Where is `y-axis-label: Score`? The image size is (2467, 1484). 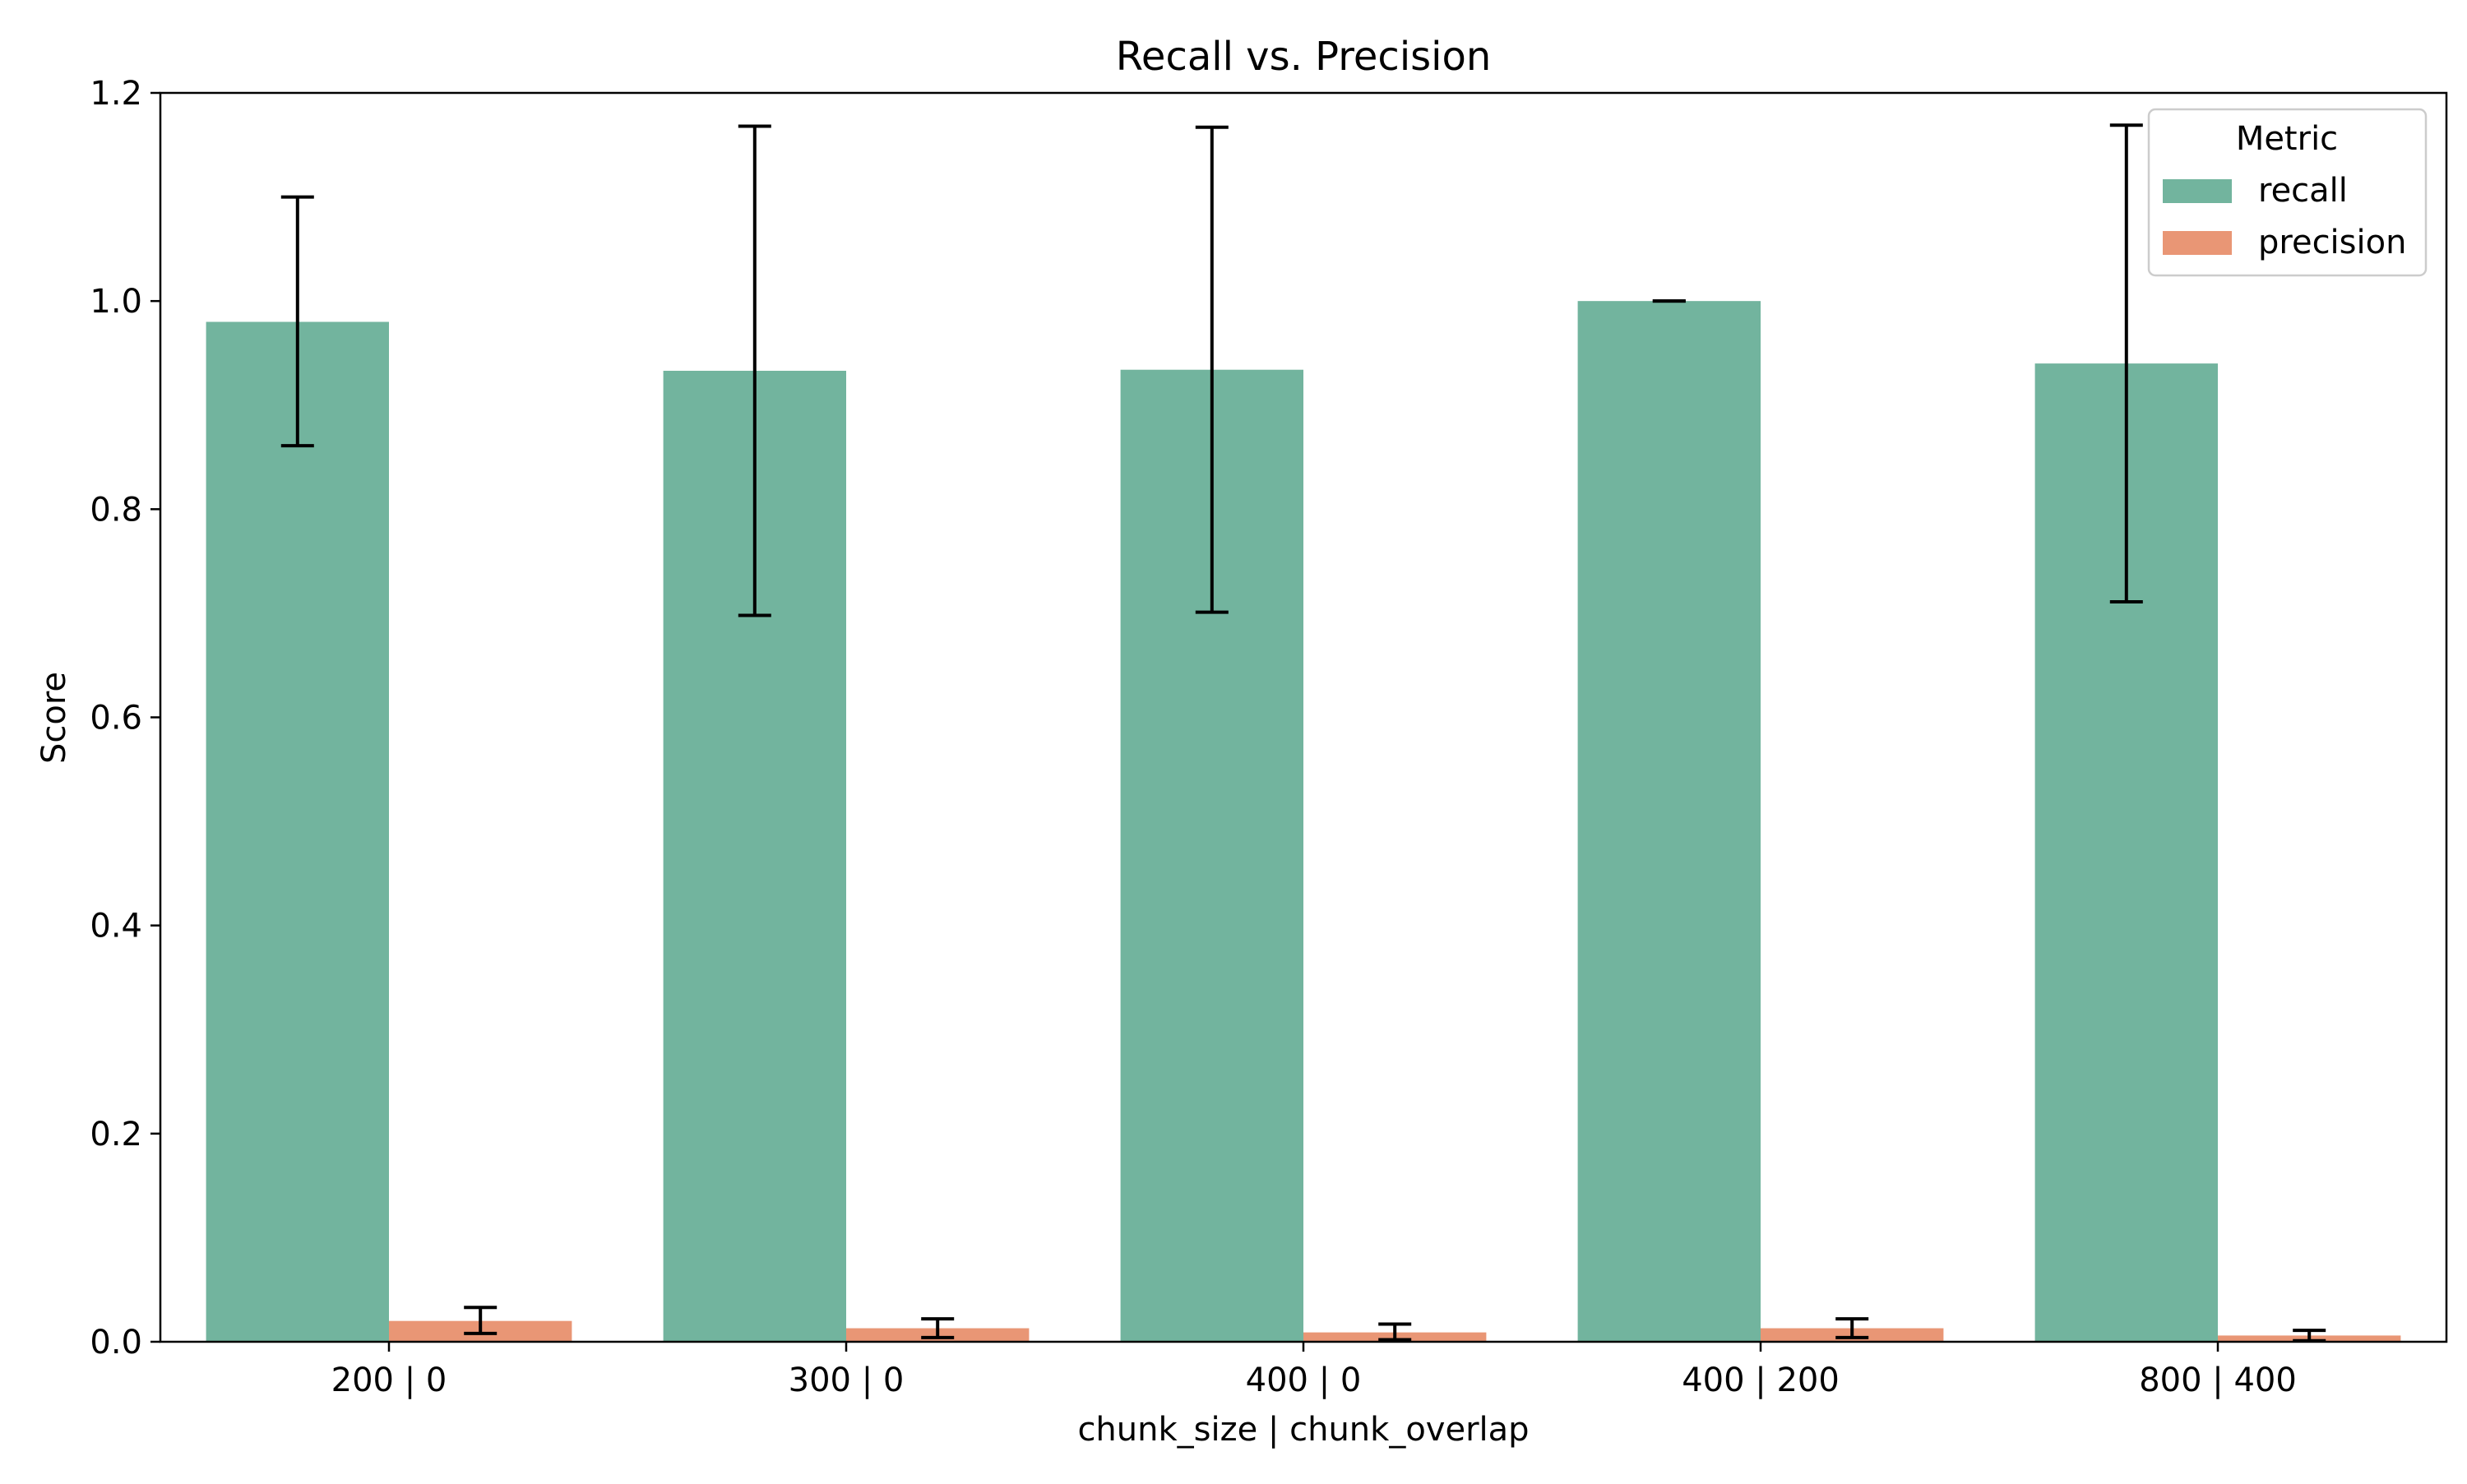 y-axis-label: Score is located at coordinates (54, 718).